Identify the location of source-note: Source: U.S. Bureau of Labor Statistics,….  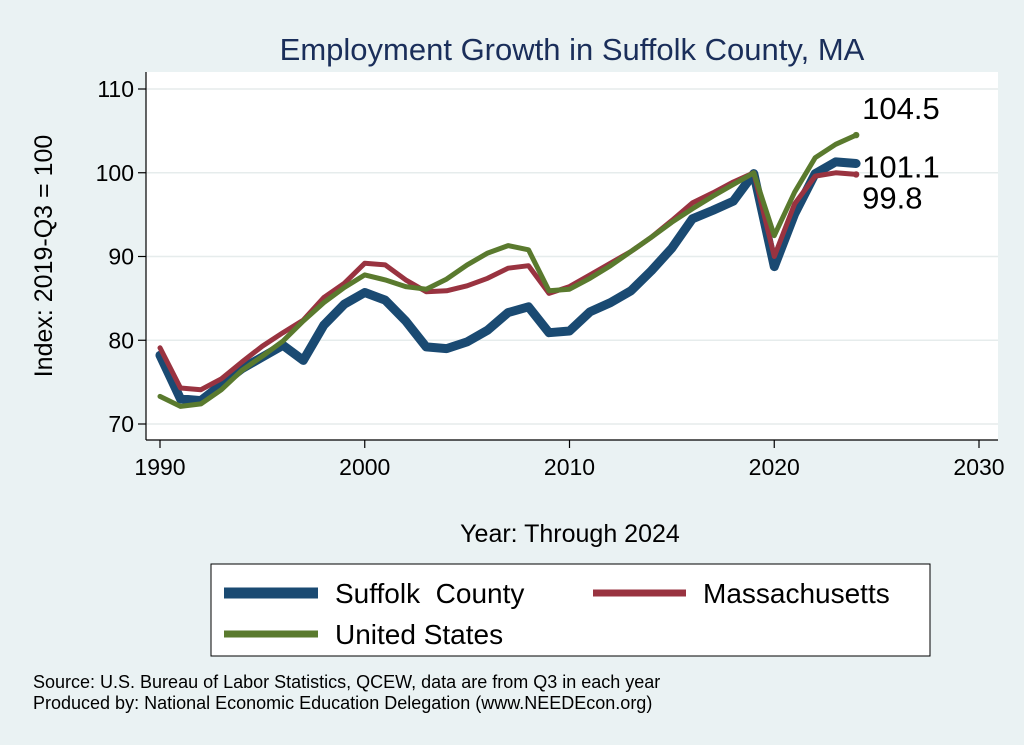
(346, 682).